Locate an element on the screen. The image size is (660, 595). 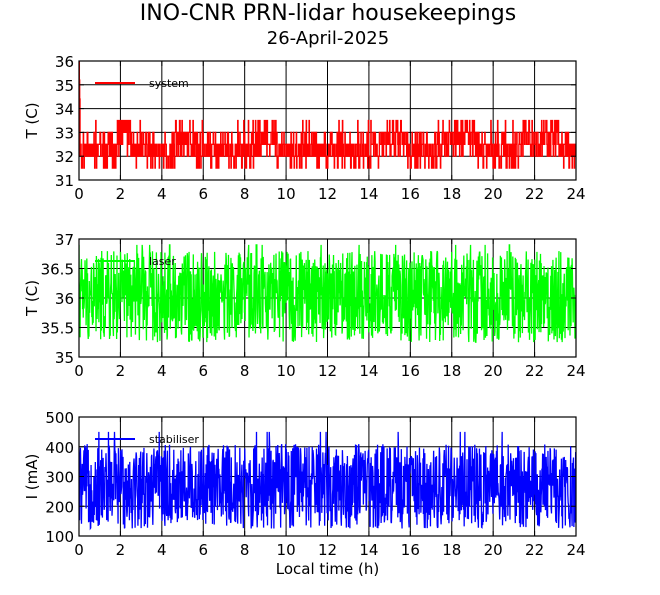
legend-label-laser: laser is located at coordinates (162, 261).